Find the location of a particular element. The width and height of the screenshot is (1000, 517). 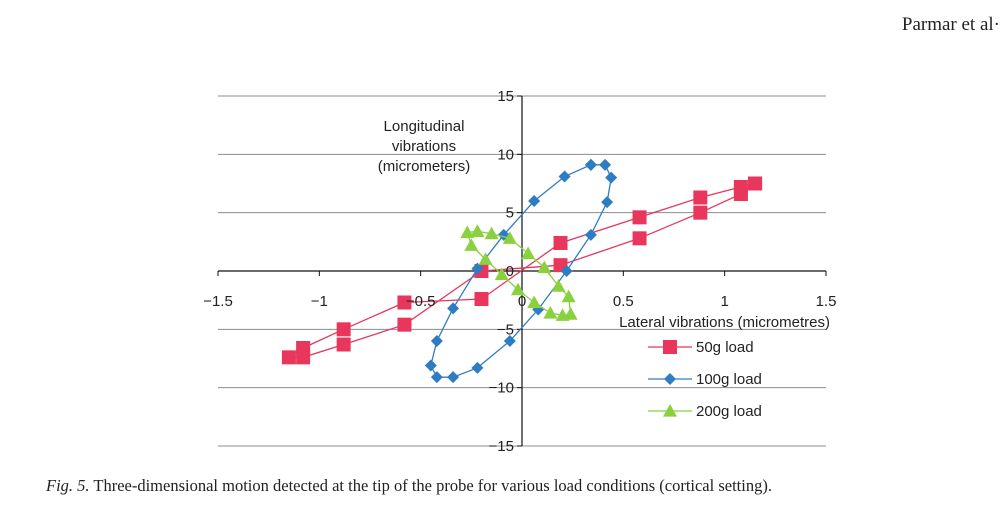

x-tick-label: 0.5 is located at coordinates (623, 301).